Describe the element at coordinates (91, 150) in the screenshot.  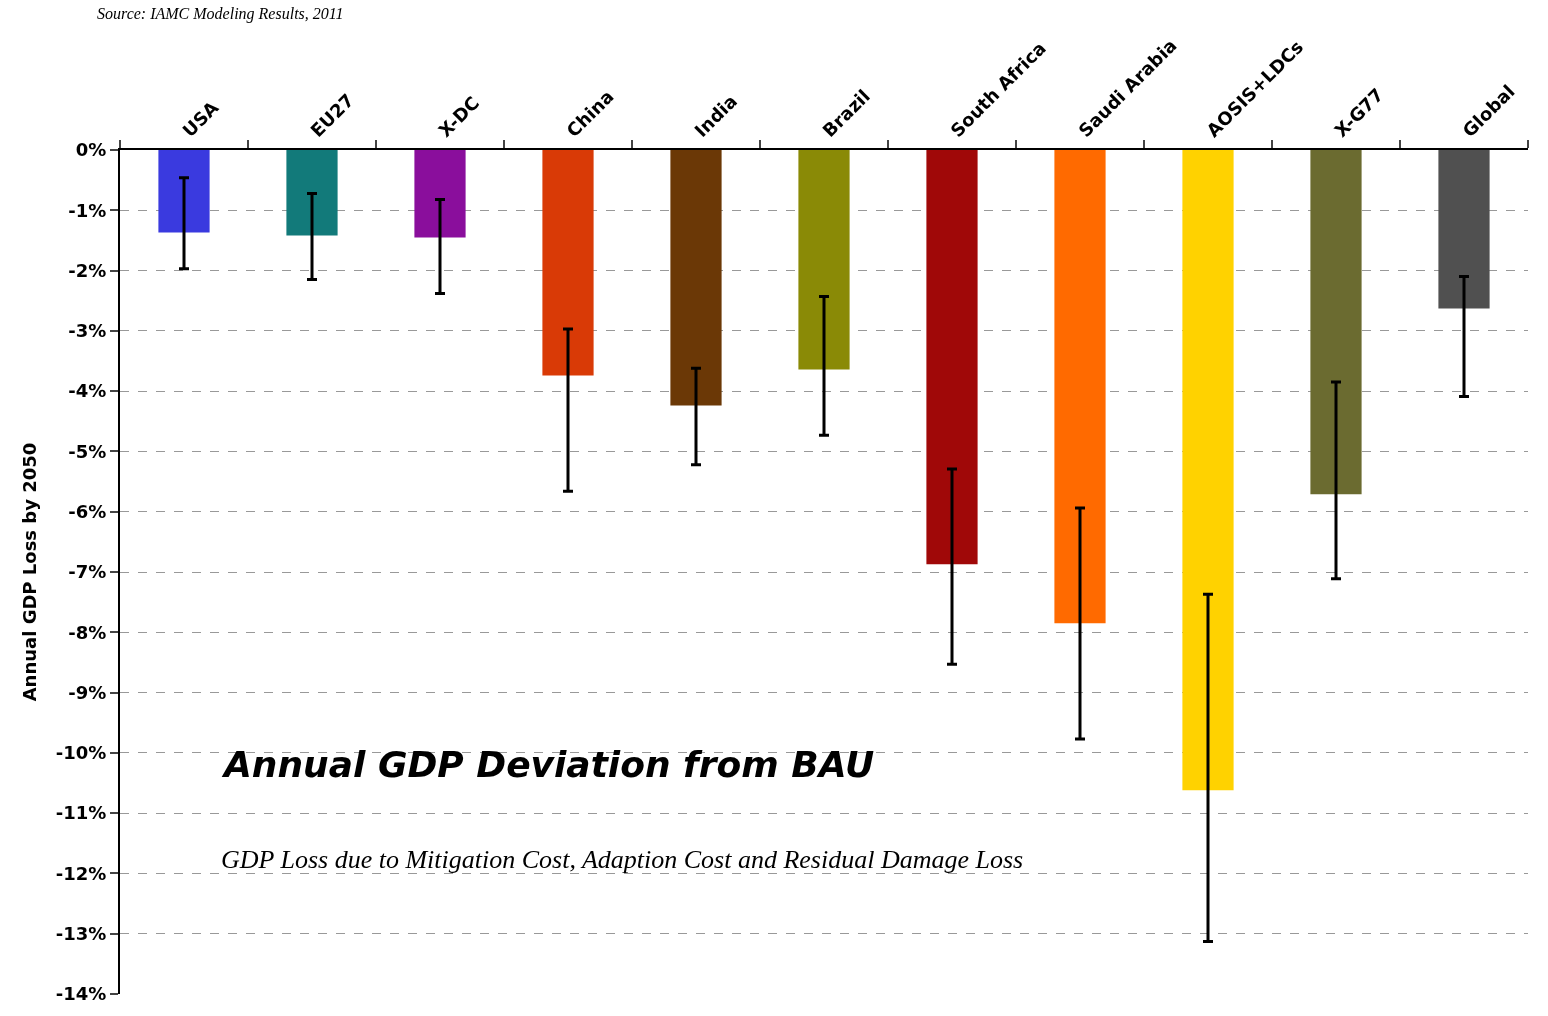
I see `y-tick-label: 0%` at that location.